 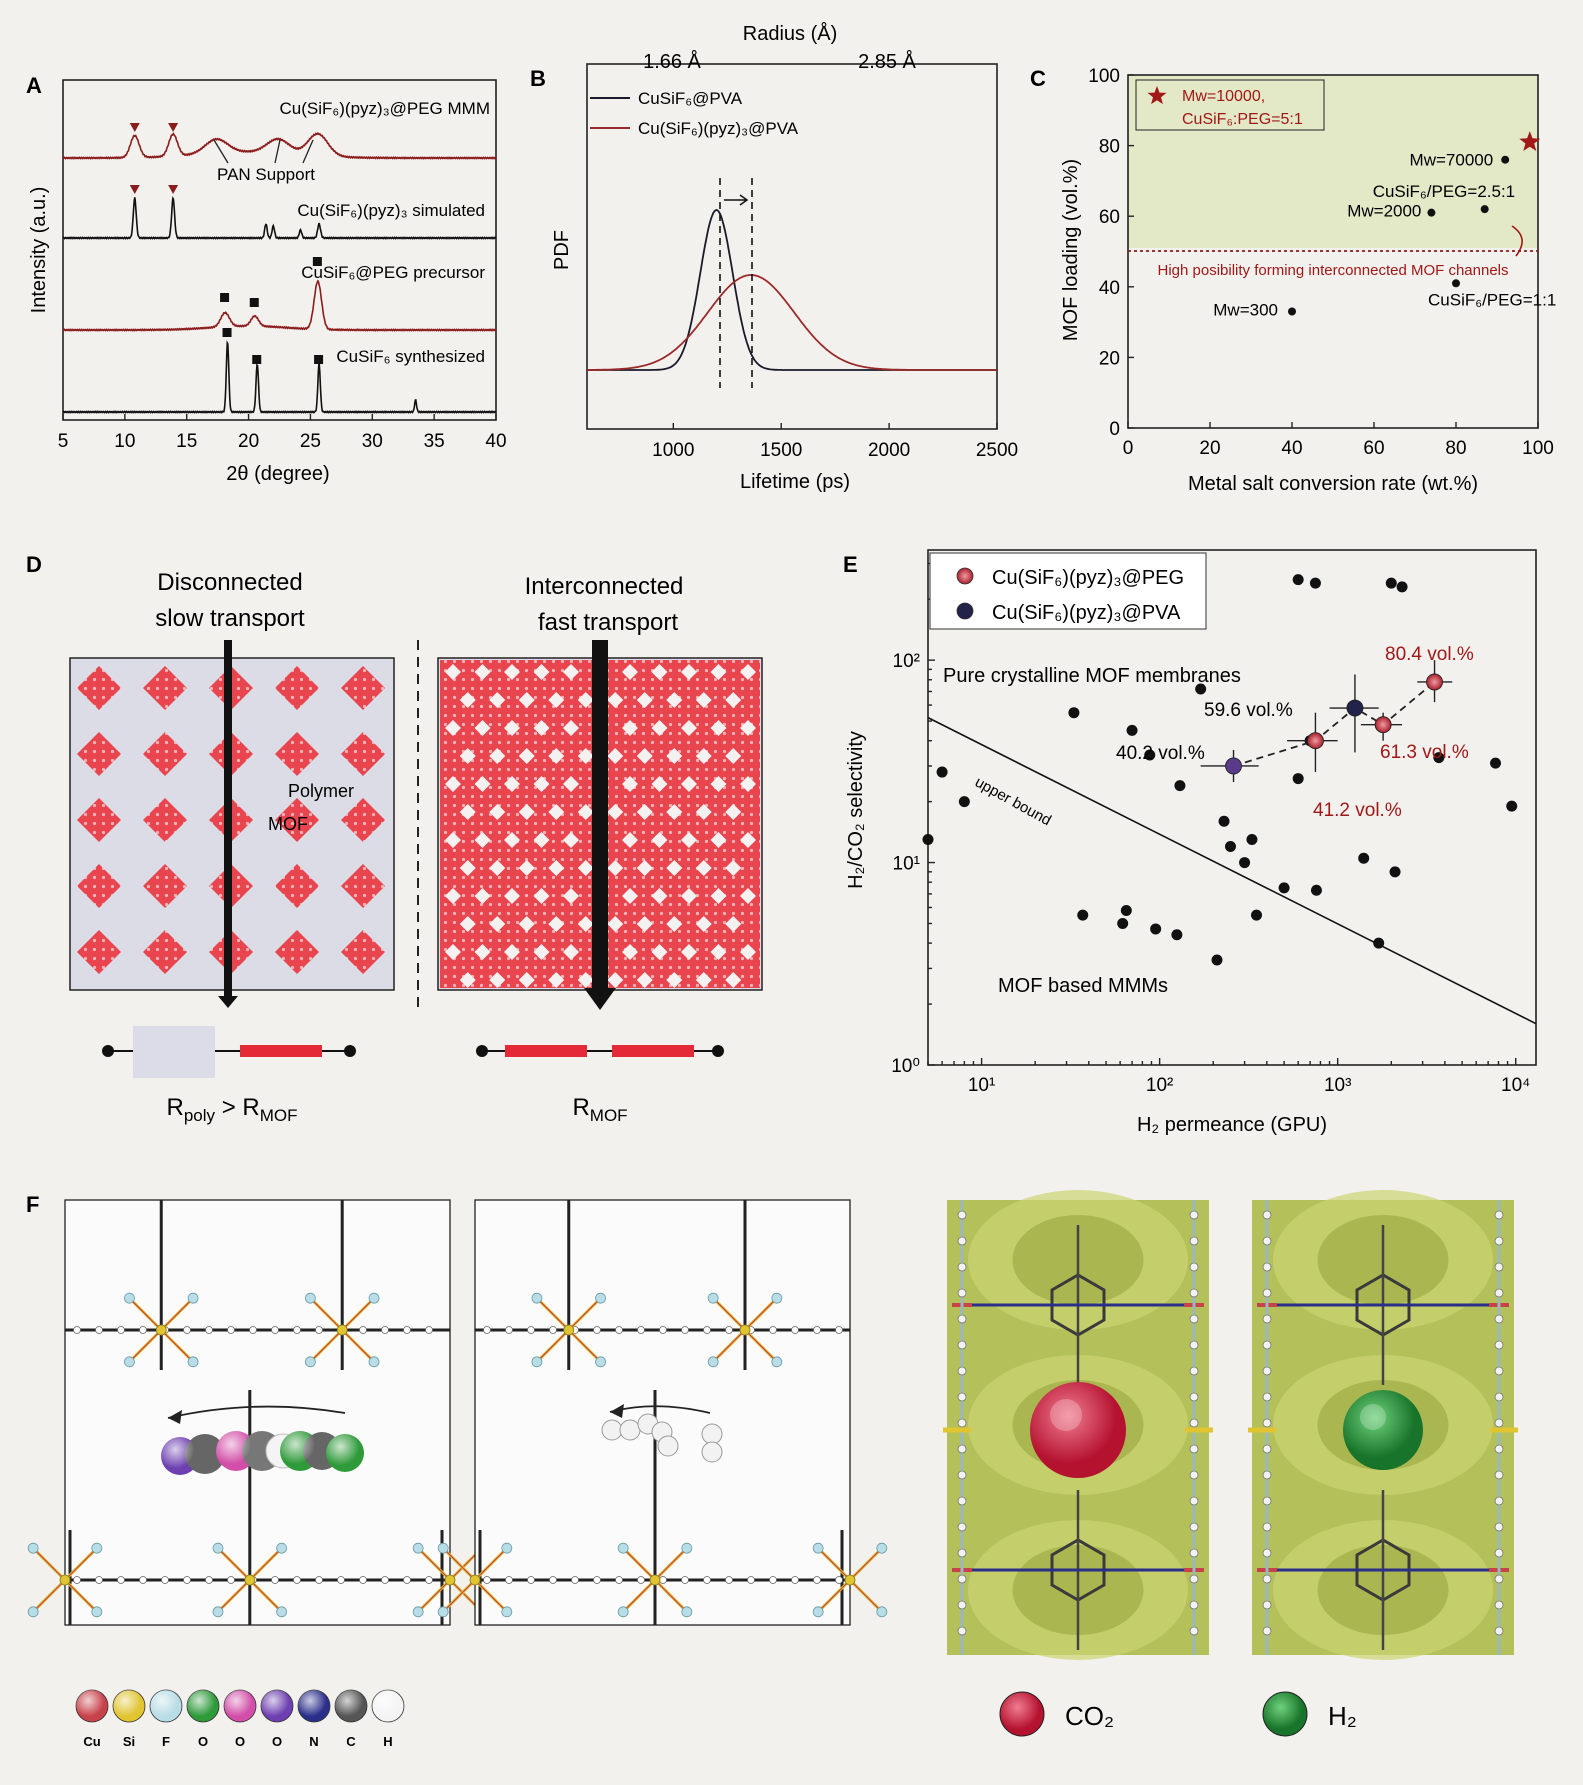 I want to click on loading-label-61-3: 61.3 vol.%, so click(x=1424, y=752).